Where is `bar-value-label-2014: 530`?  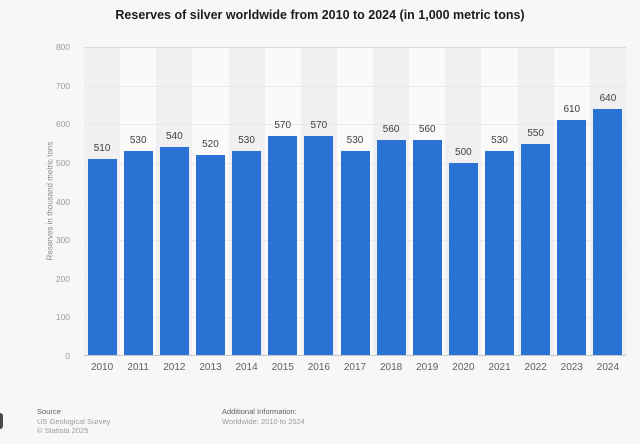 bar-value-label-2014: 530 is located at coordinates (246, 141).